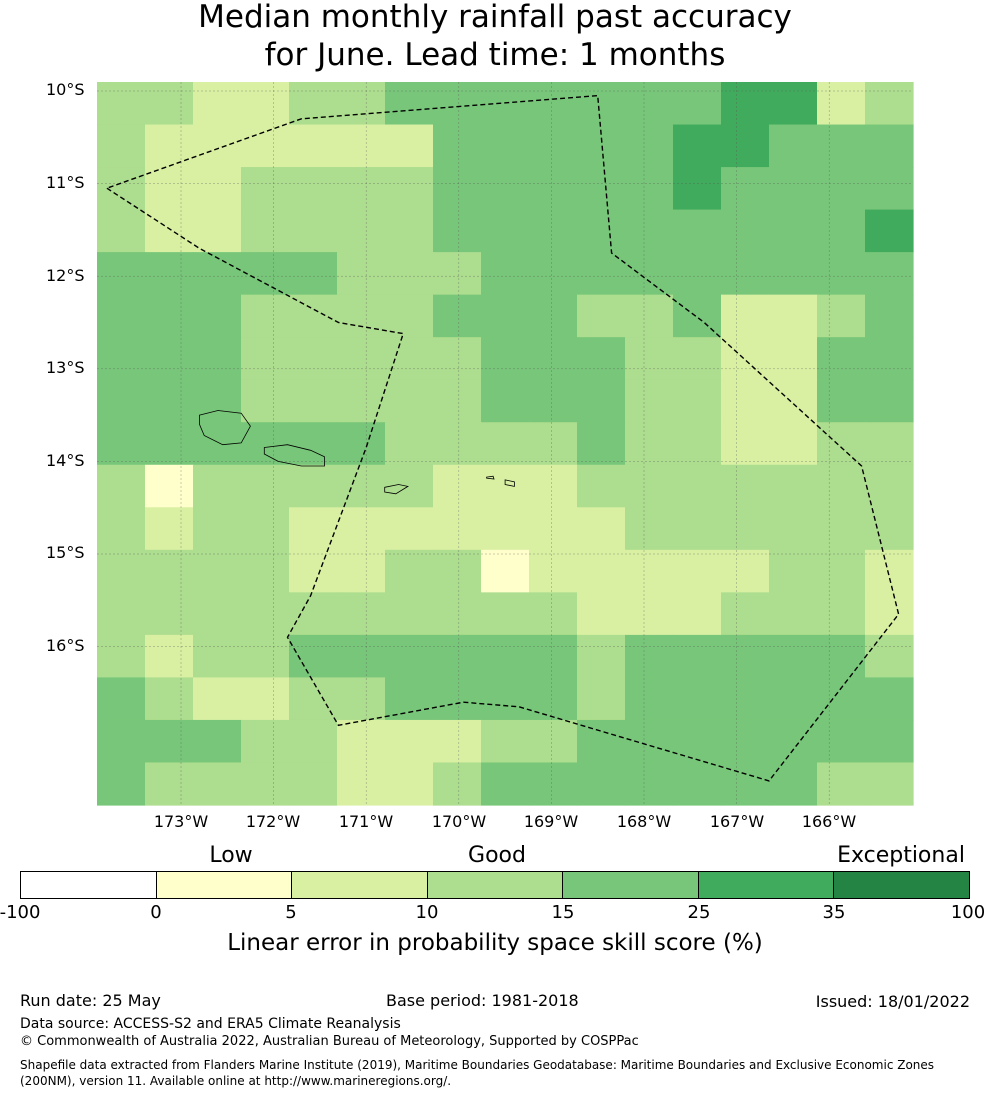 The height and width of the screenshot is (1095, 990). I want to click on lon-label-173w: 173°W, so click(181, 821).